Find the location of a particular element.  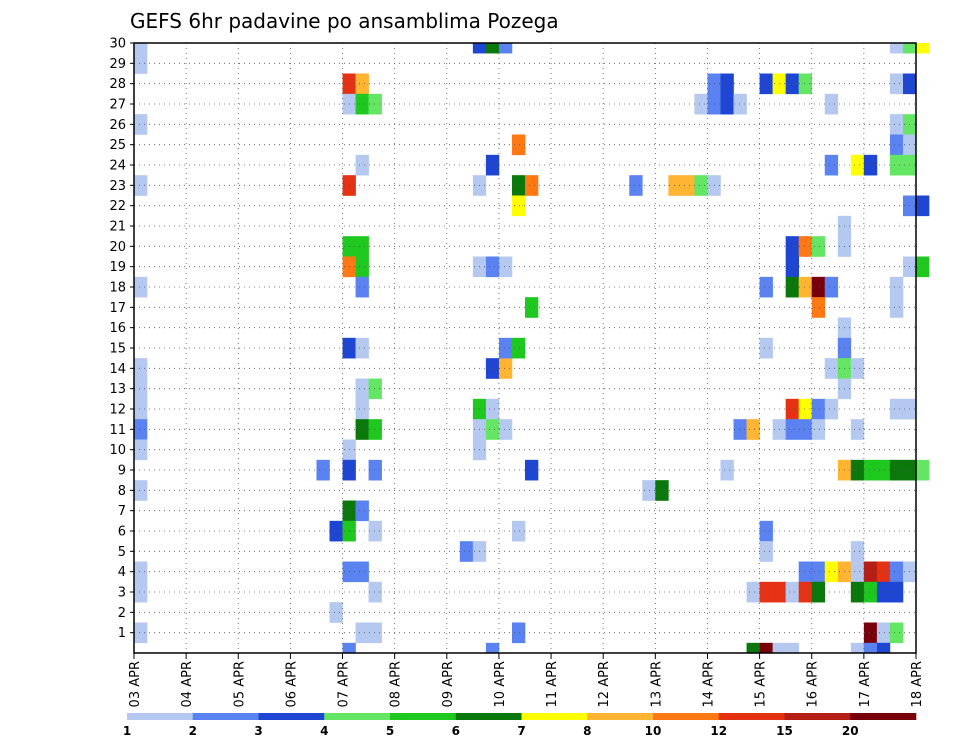

y-tick-label: 12 is located at coordinates (117, 410).